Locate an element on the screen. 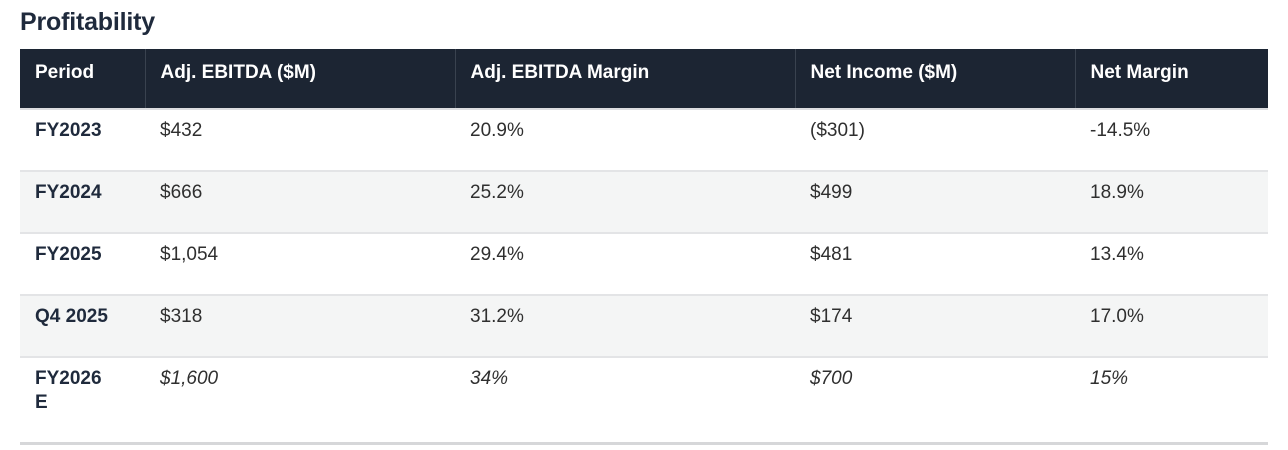  table-row: Q4 2025 $318 31.2% $174 17.0% is located at coordinates (644, 325).